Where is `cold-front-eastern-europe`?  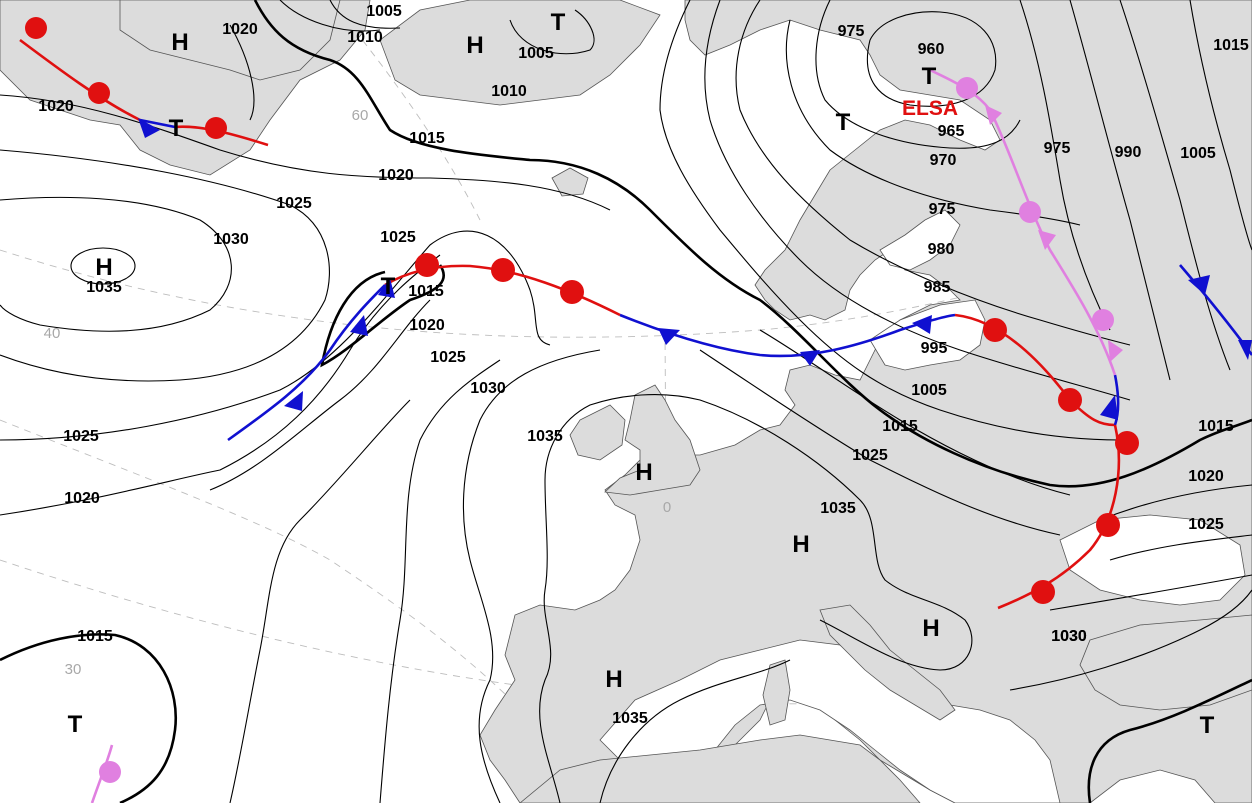 cold-front-eastern-europe is located at coordinates (1116, 400).